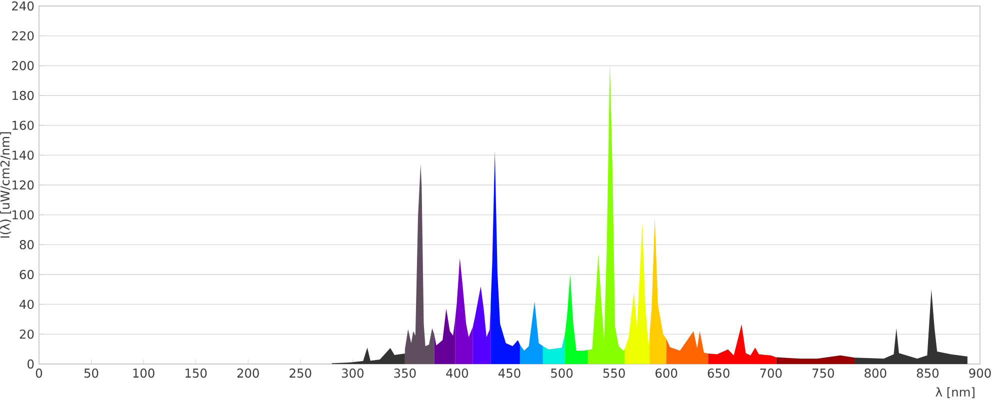 The width and height of the screenshot is (1000, 400). I want to click on x-tick-label: 500, so click(562, 373).